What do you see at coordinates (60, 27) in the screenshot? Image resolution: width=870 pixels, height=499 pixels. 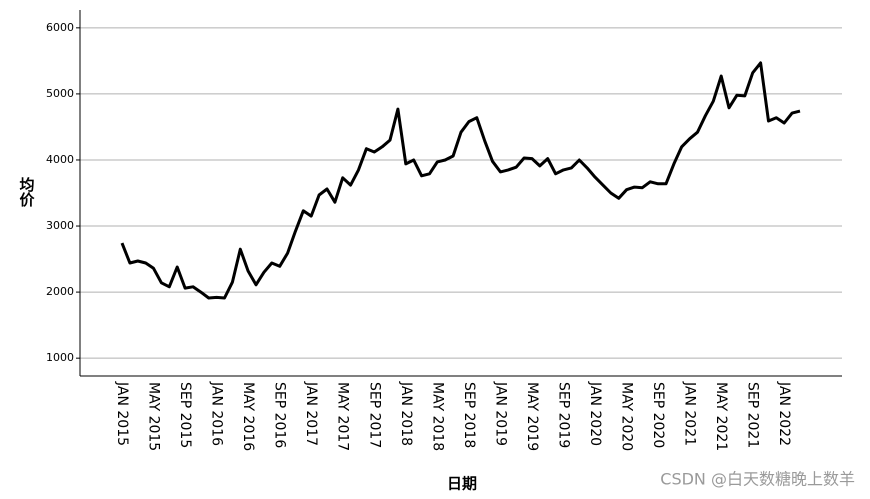 I see `y-tick-label: 6000` at bounding box center [60, 27].